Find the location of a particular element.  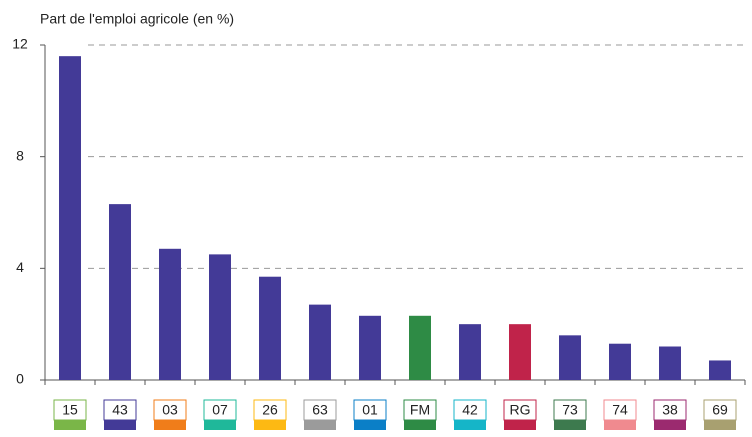

x-tick-label: 01 is located at coordinates (370, 410).